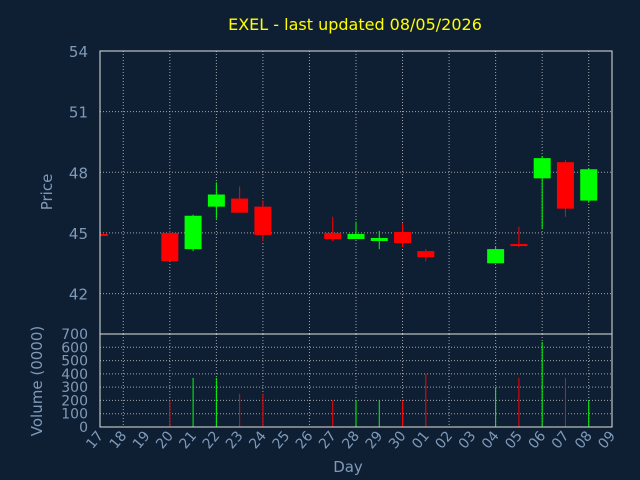 This screenshot has width=640, height=480. What do you see at coordinates (78, 234) in the screenshot?
I see `price-tick-label: 45` at bounding box center [78, 234].